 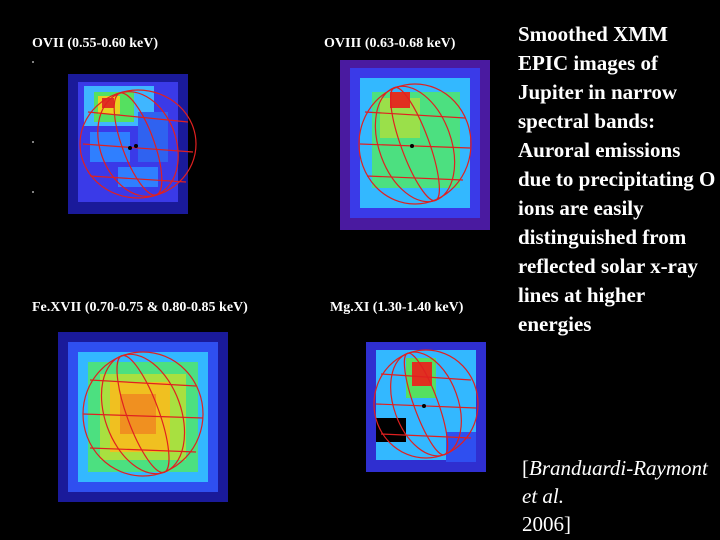 I want to click on citation-authors: Branduardi-Raymont et al., so click(x=615, y=482).